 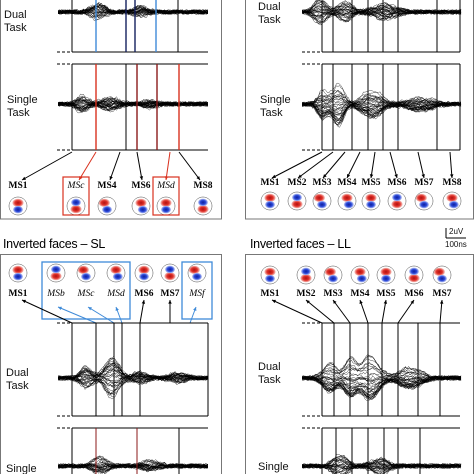 What do you see at coordinates (333, 294) in the screenshot?
I see `microstate-label: MS3` at bounding box center [333, 294].